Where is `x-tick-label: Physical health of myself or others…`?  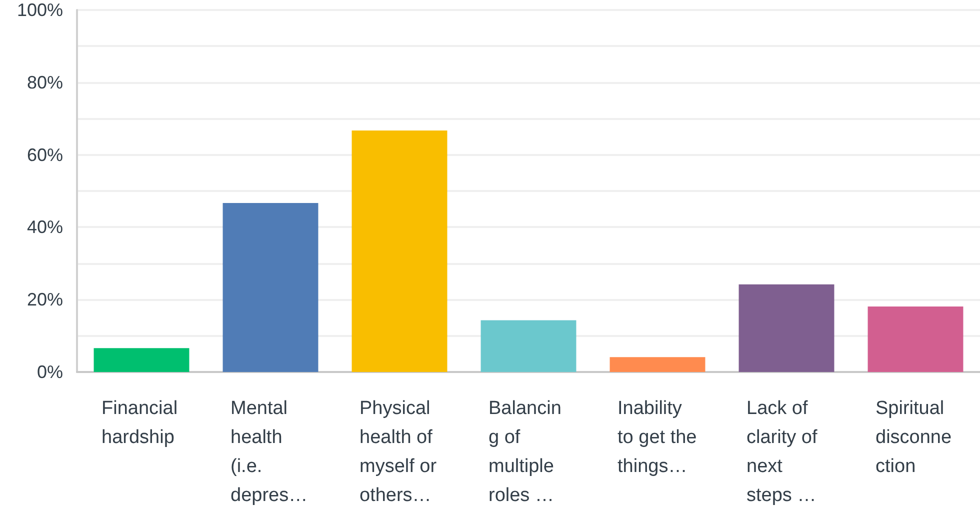
x-tick-label: Physical health of myself or others… is located at coordinates (399, 452).